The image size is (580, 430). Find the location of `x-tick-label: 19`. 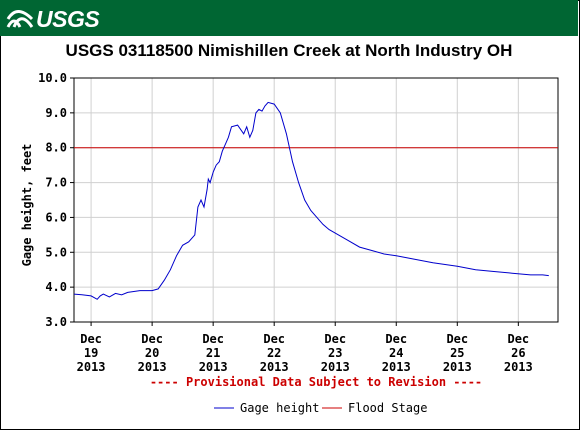

x-tick-label: 19 is located at coordinates (91, 353).